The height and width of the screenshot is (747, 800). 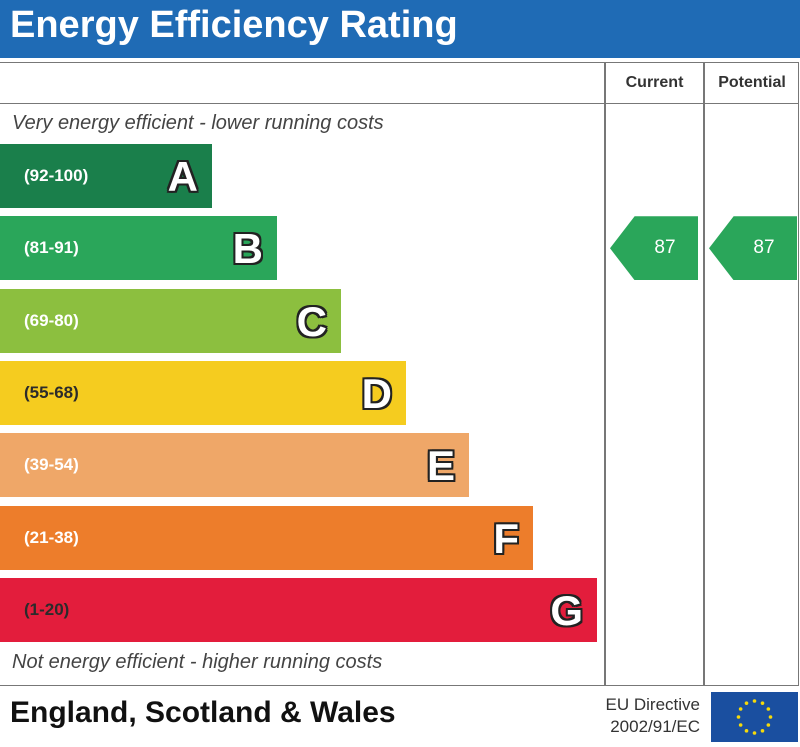 What do you see at coordinates (51, 537) in the screenshot?
I see `band-range-label: (21-38)` at bounding box center [51, 537].